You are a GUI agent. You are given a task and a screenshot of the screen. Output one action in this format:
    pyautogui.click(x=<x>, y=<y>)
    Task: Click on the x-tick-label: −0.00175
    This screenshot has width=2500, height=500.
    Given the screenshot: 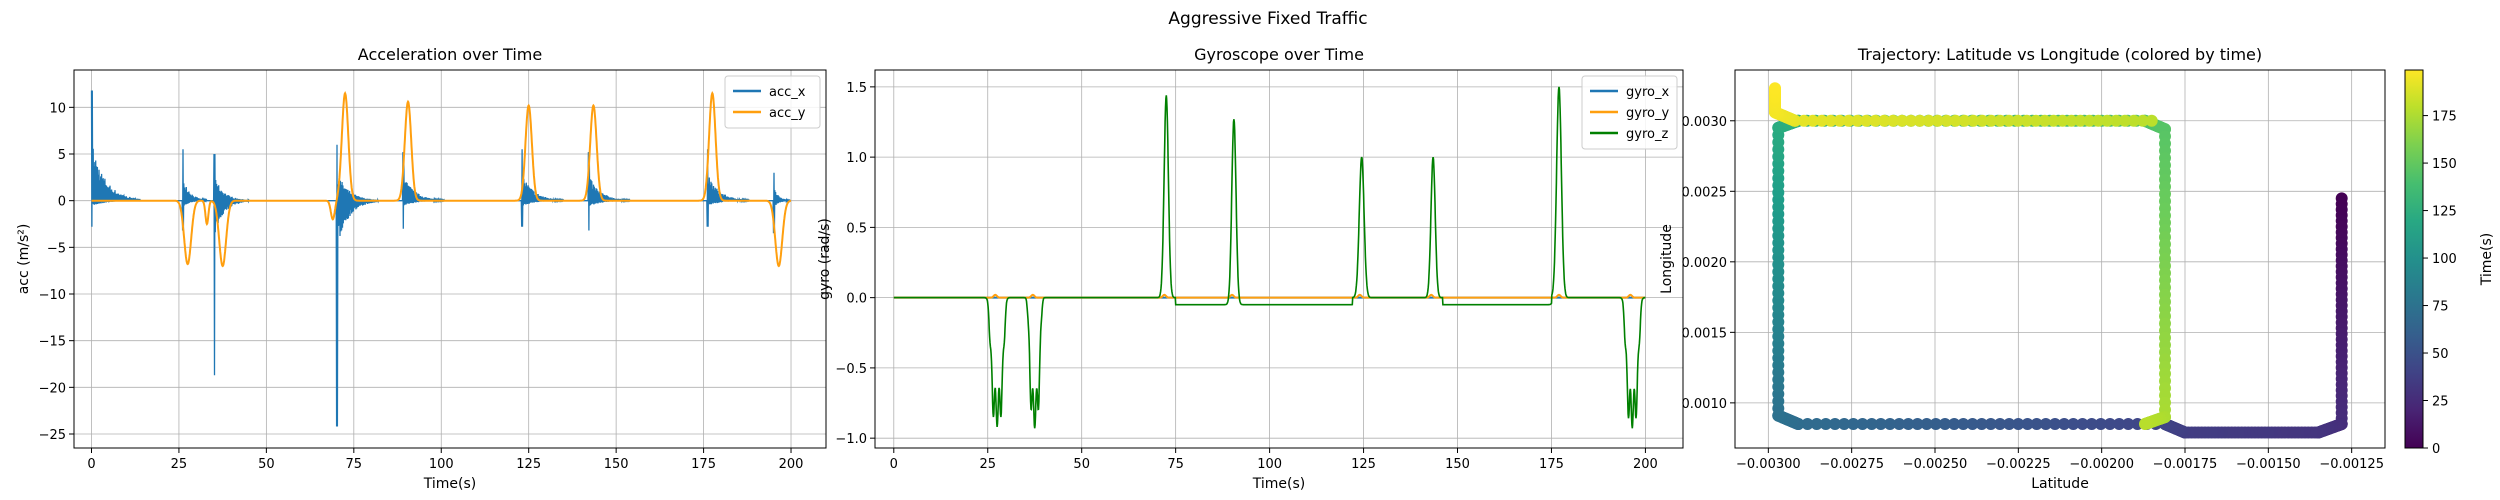 What is the action you would take?
    pyautogui.click(x=2185, y=464)
    